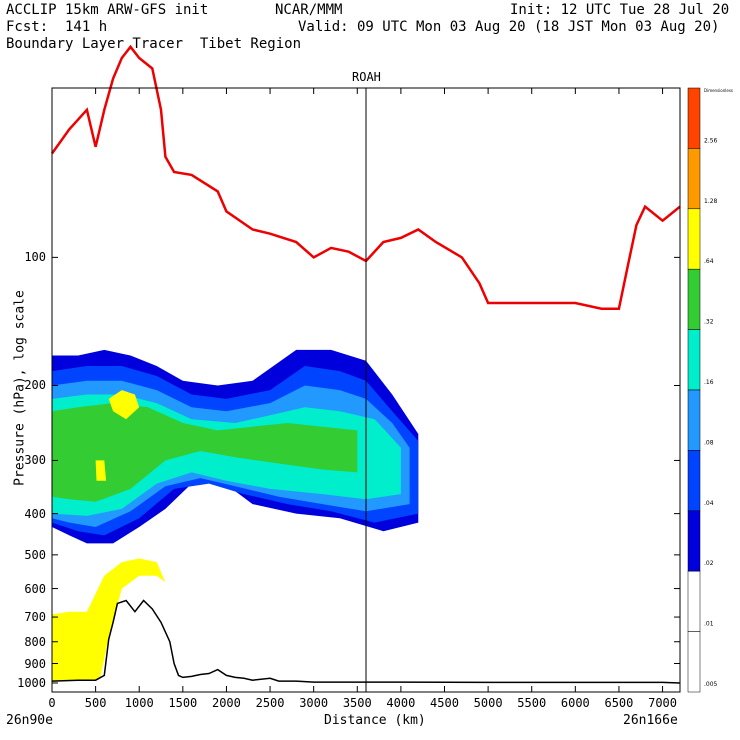 The image size is (740, 740). I want to click on colorbar-label-5: .08, so click(709, 442).